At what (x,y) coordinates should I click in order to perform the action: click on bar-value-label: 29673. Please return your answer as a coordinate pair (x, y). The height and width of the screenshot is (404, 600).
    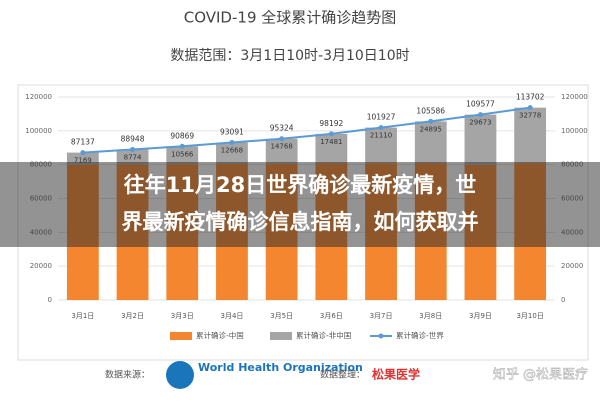
    Looking at the image, I should click on (480, 123).